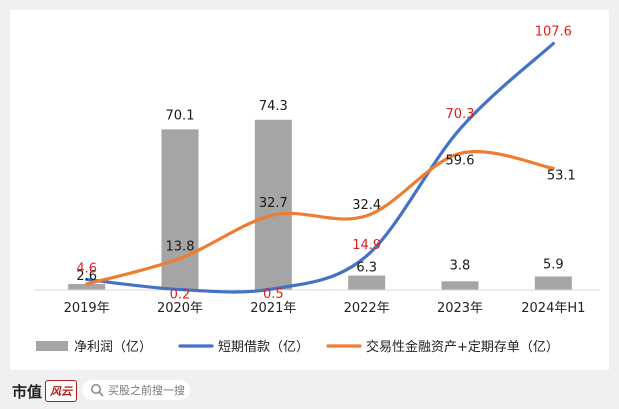 The width and height of the screenshot is (619, 409). What do you see at coordinates (366, 268) in the screenshot?
I see `bar-label-3: 6.3` at bounding box center [366, 268].